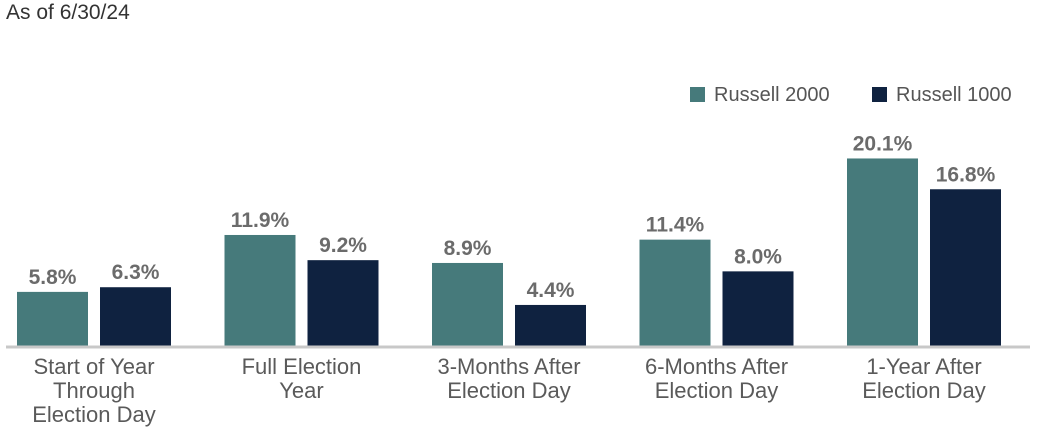 The width and height of the screenshot is (1042, 431). Describe the element at coordinates (136, 272) in the screenshot. I see `value-label-russell-1000-0: 6.3%` at that location.